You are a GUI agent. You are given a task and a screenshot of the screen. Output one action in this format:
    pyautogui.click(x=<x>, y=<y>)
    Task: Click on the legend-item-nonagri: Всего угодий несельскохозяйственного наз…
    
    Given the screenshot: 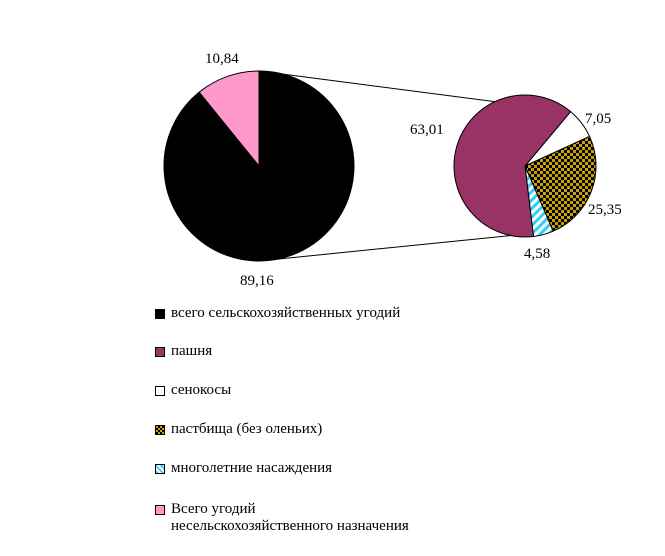 What is the action you would take?
    pyautogui.click(x=282, y=518)
    